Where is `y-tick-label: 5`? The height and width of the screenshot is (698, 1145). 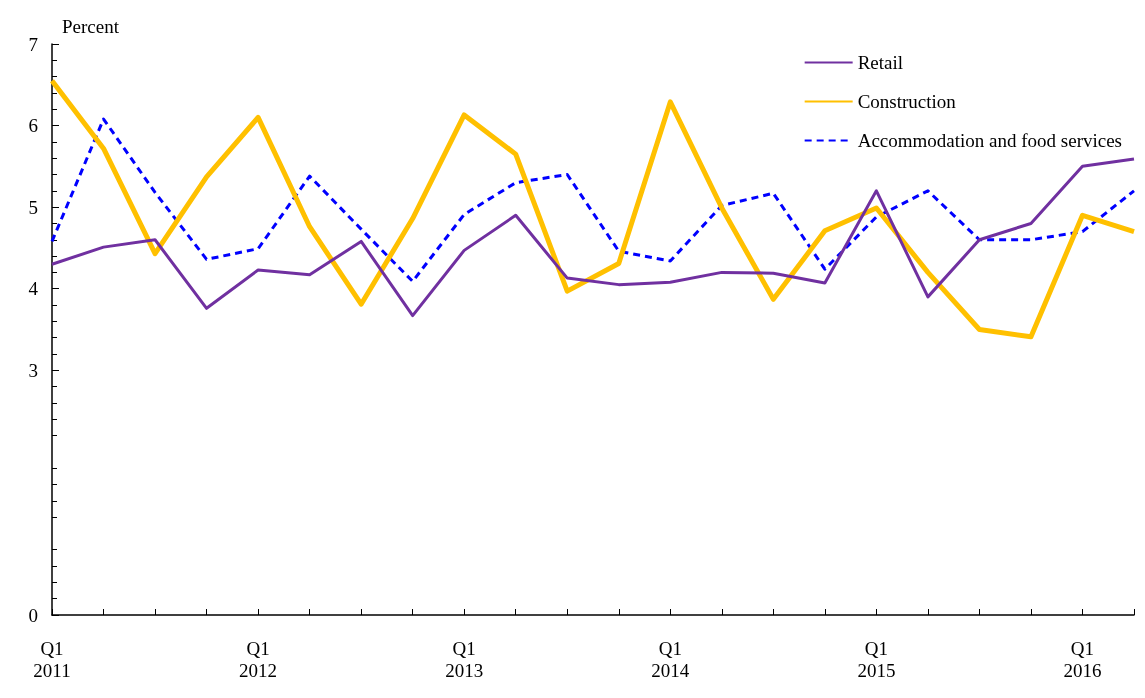
y-tick-label: 5 is located at coordinates (33, 207).